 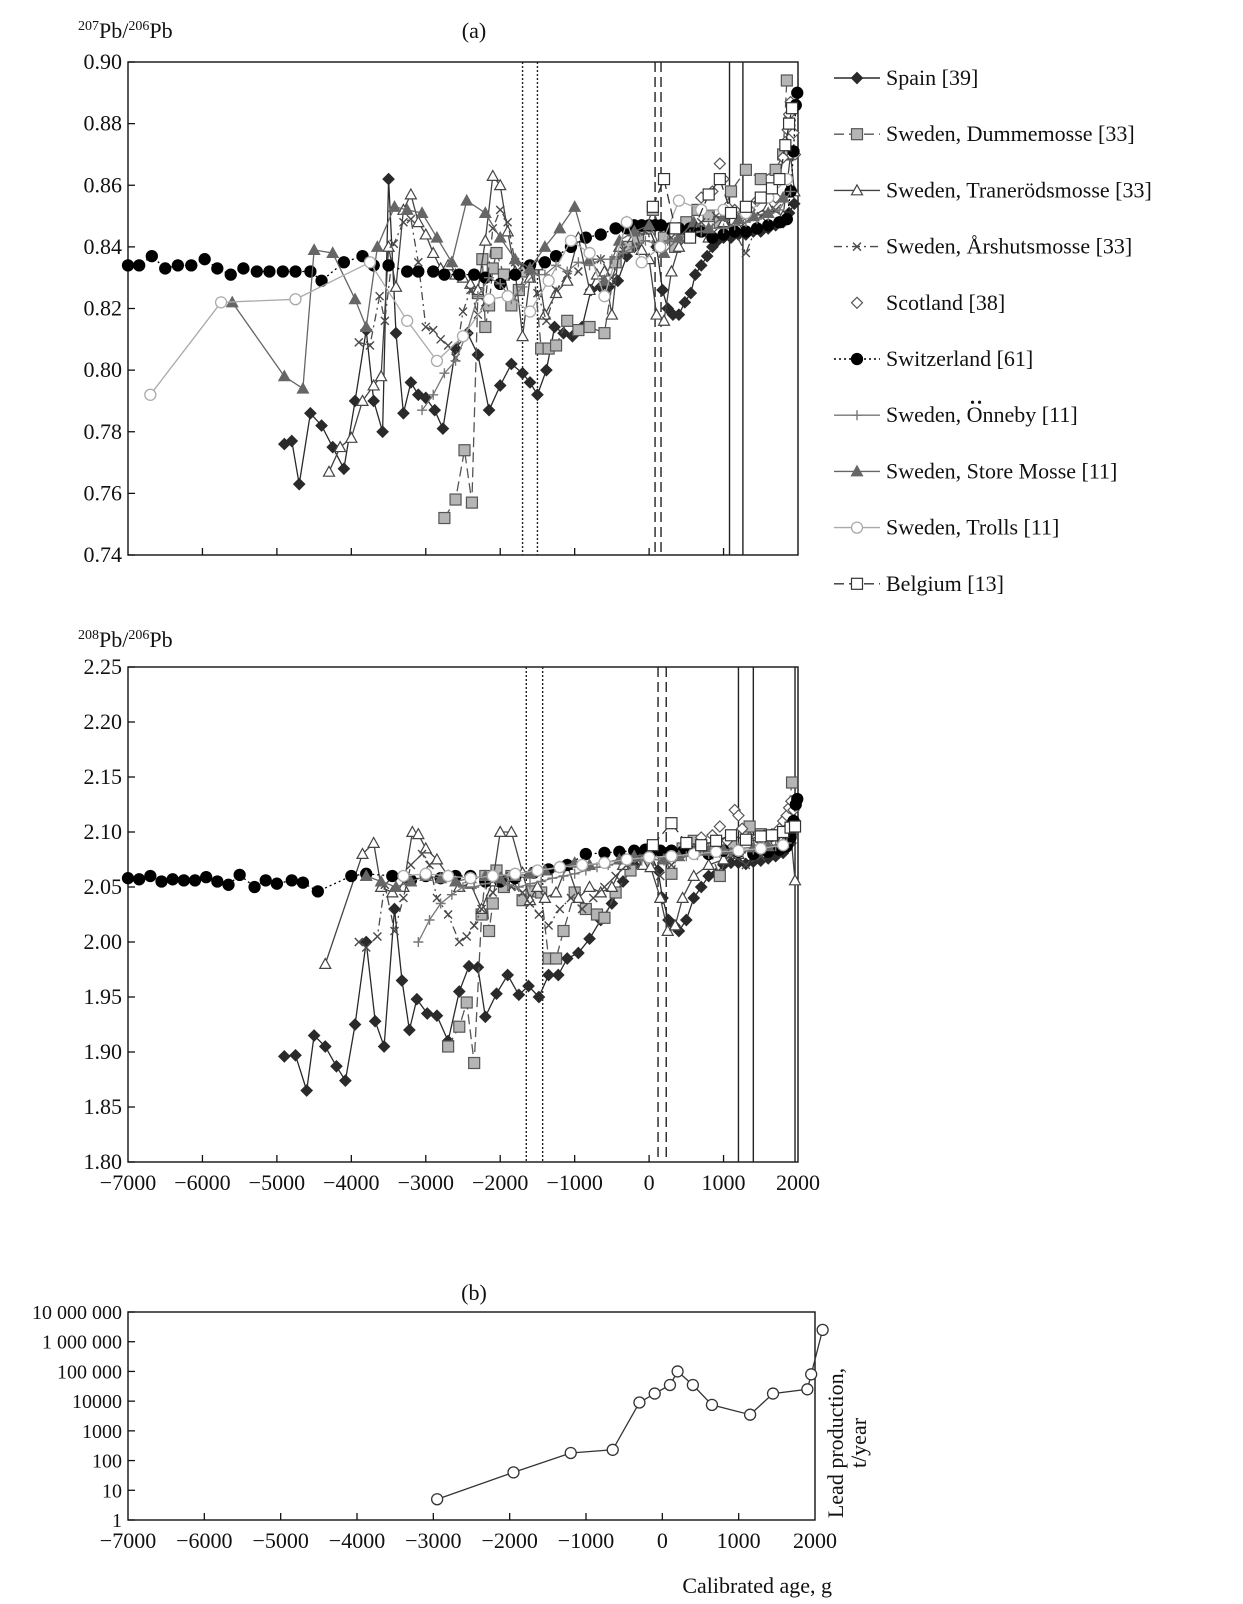 What do you see at coordinates (630, 1414) in the screenshot?
I see `series-0-line` at bounding box center [630, 1414].